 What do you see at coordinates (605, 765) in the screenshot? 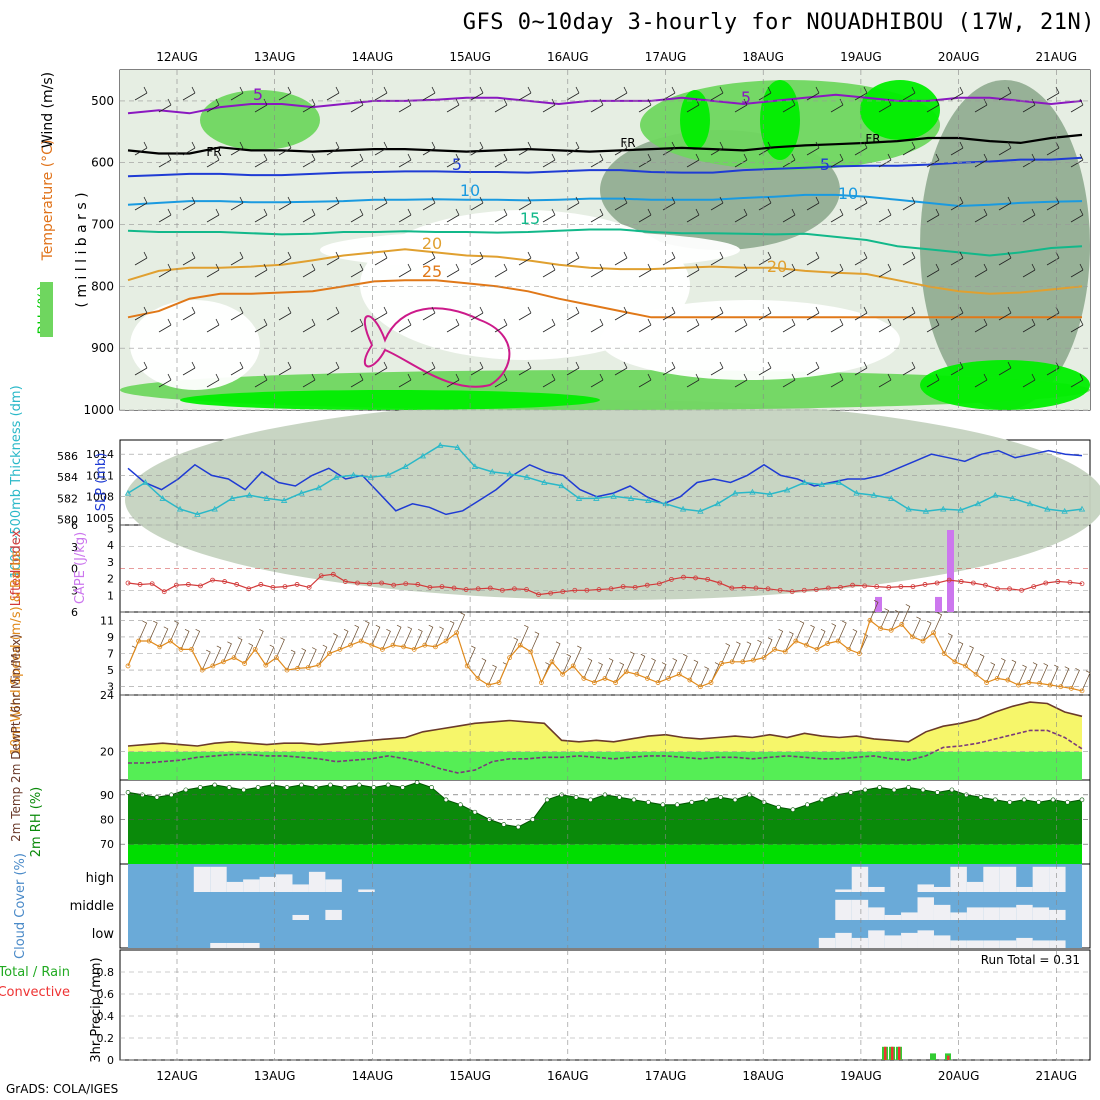
I see `dewpoint-fill` at bounding box center [605, 765].